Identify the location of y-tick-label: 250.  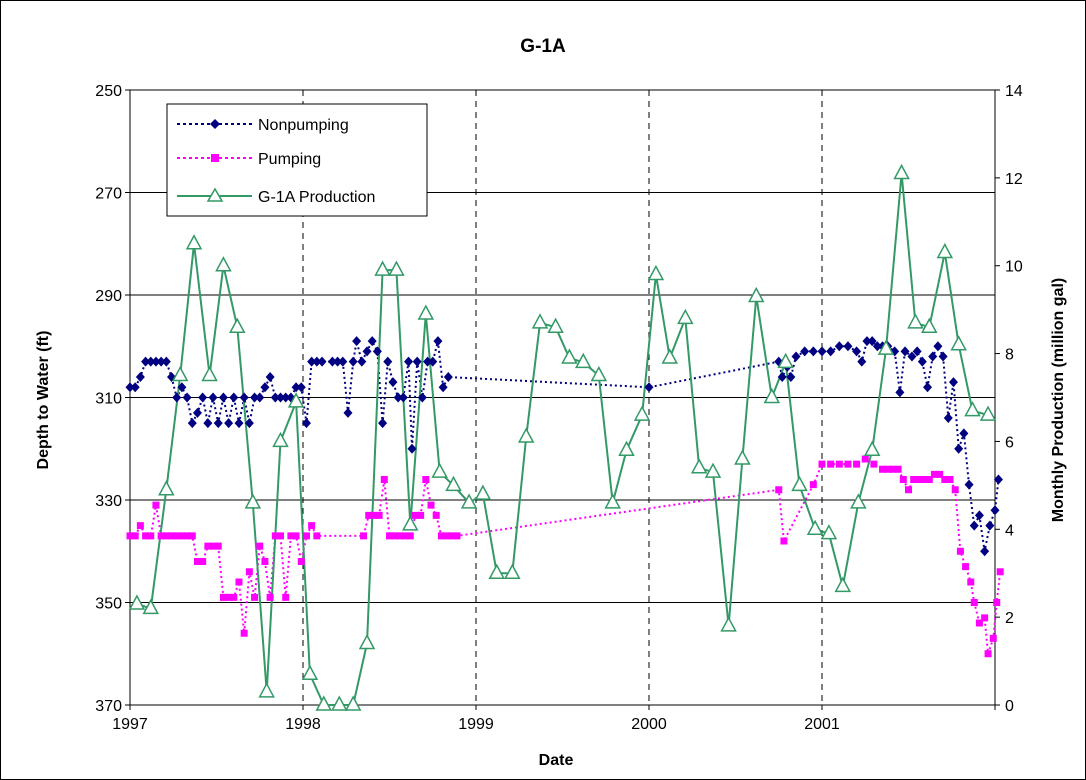
(108, 91).